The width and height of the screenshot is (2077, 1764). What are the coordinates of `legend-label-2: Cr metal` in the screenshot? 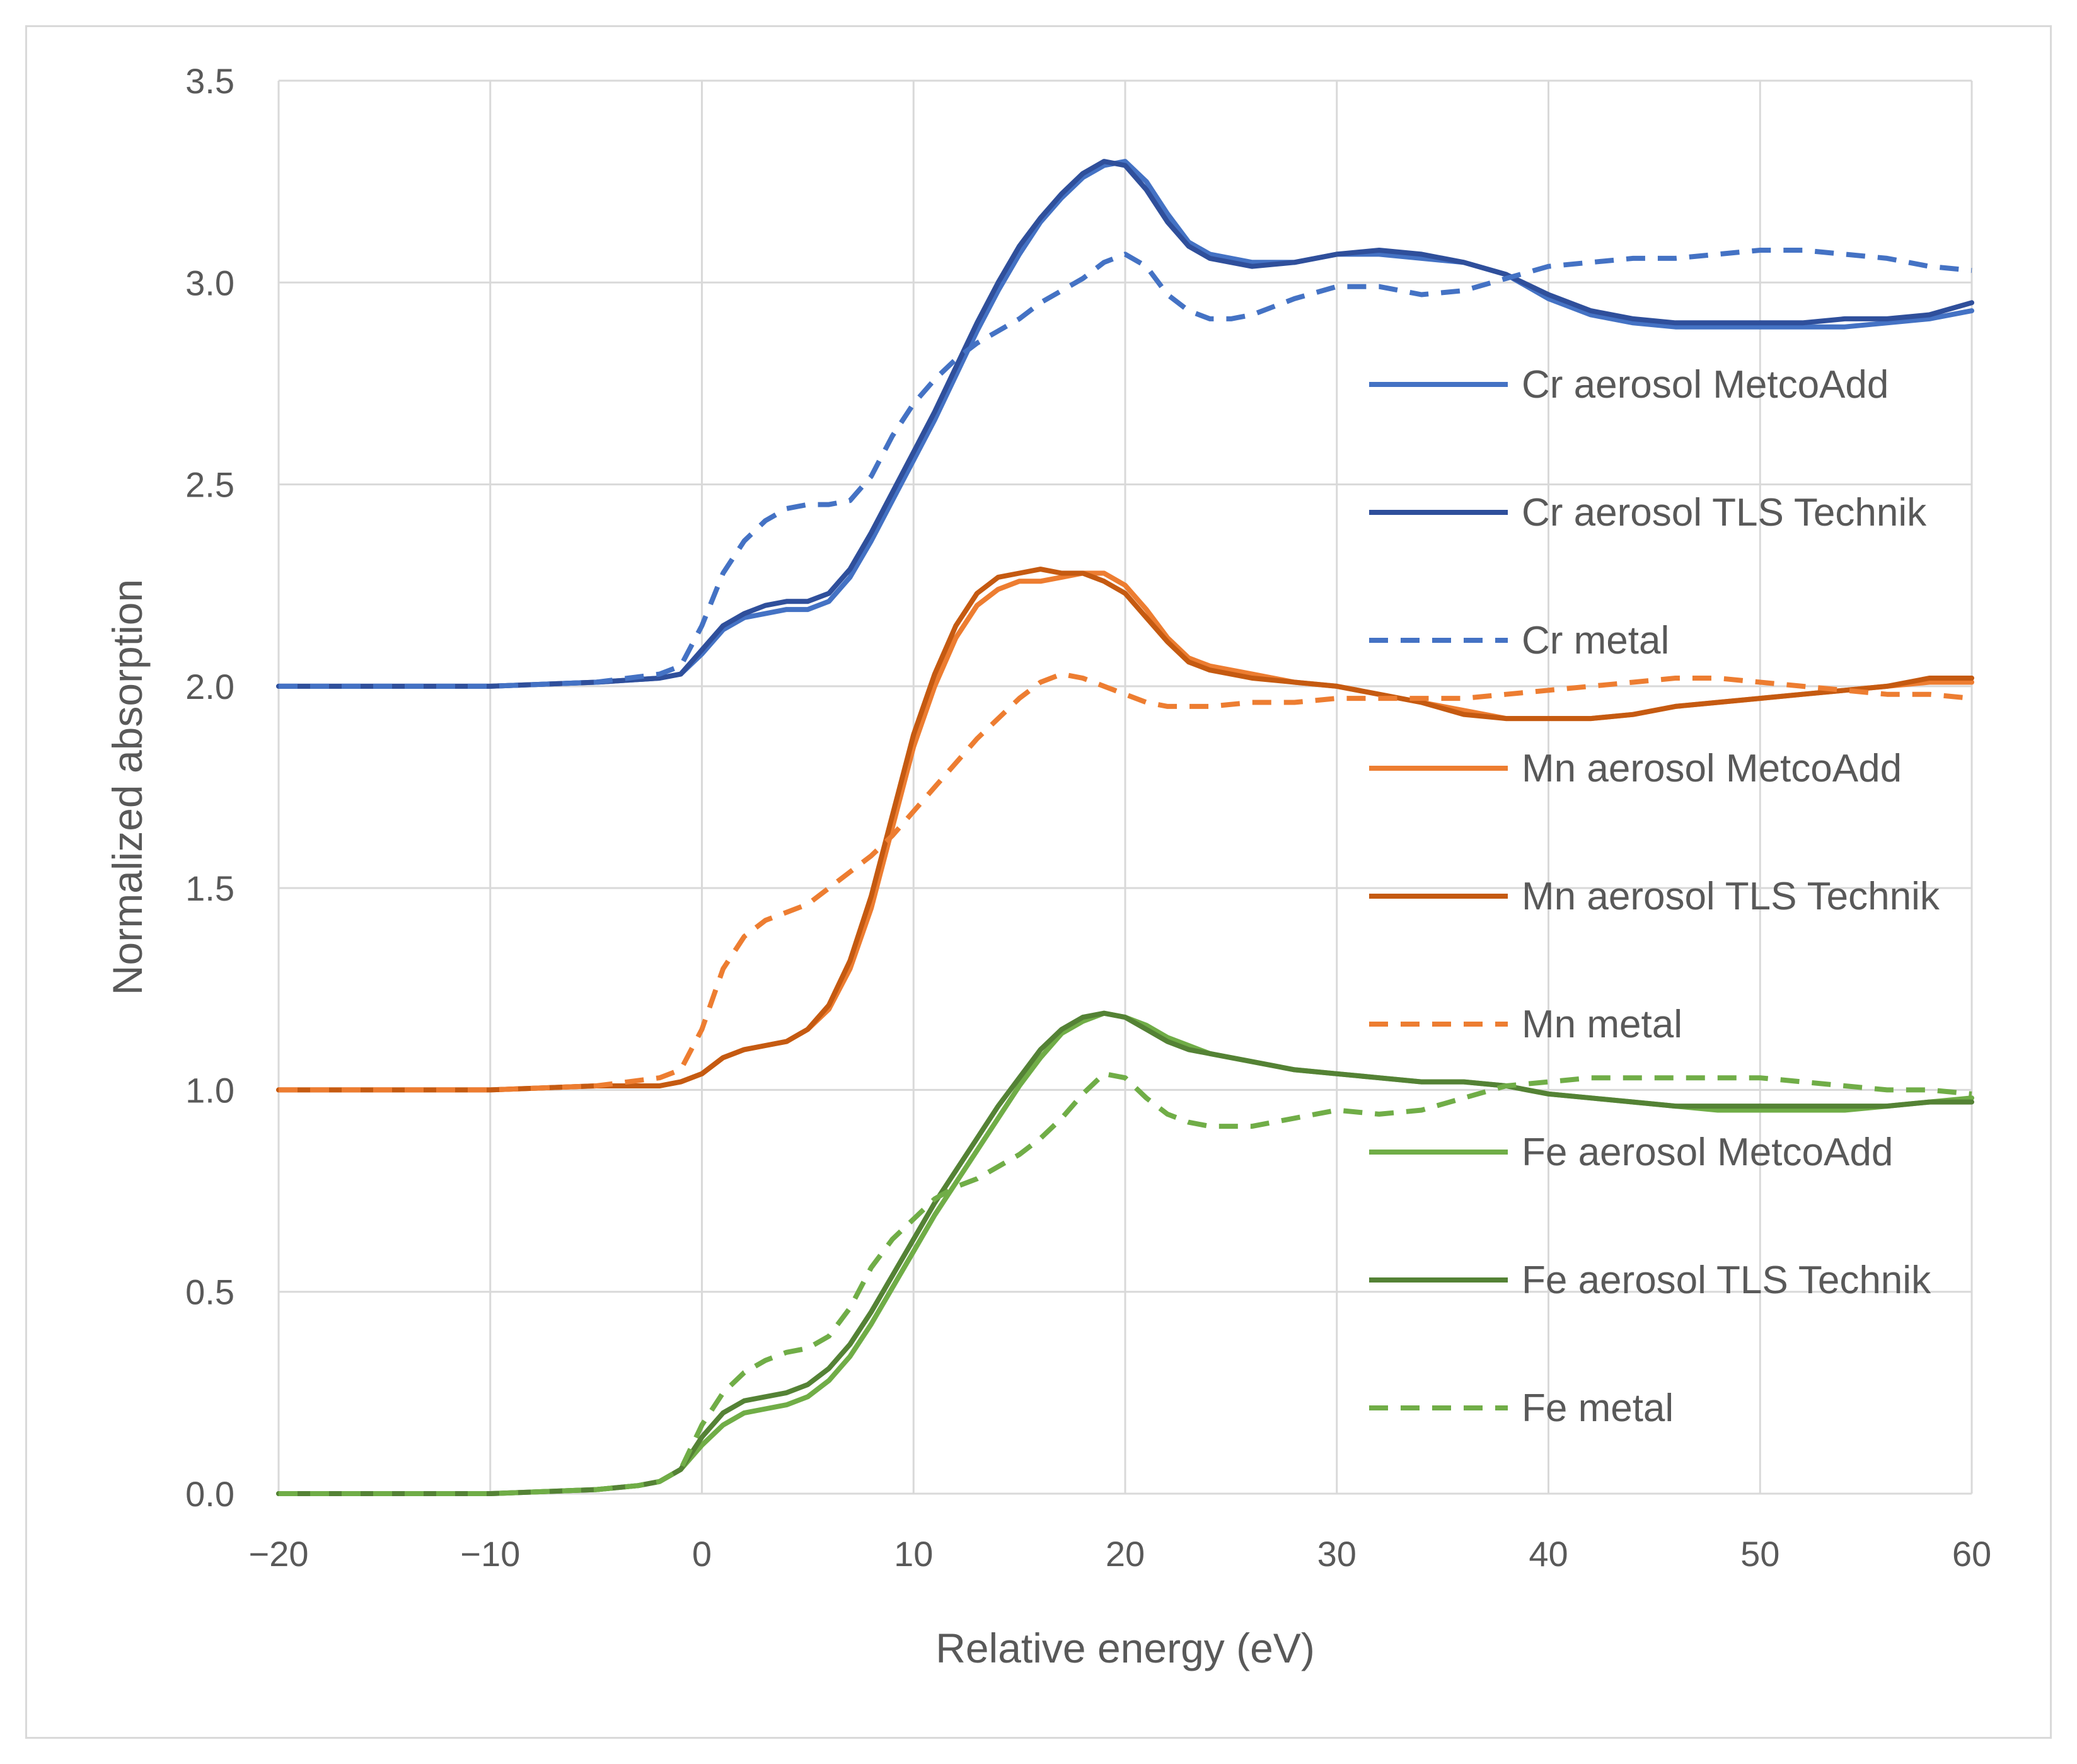 It's located at (1595, 640).